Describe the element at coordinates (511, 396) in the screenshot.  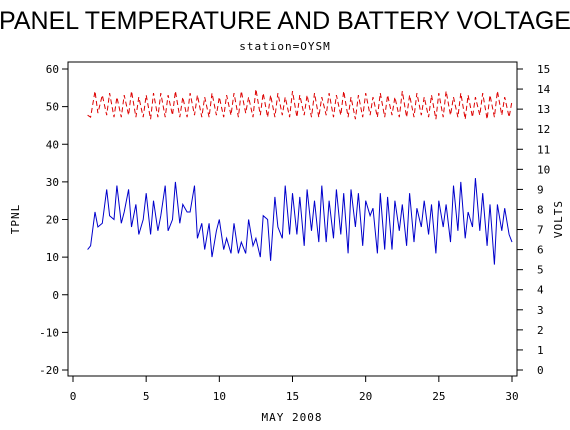
I see `x-tick-label: 30` at that location.